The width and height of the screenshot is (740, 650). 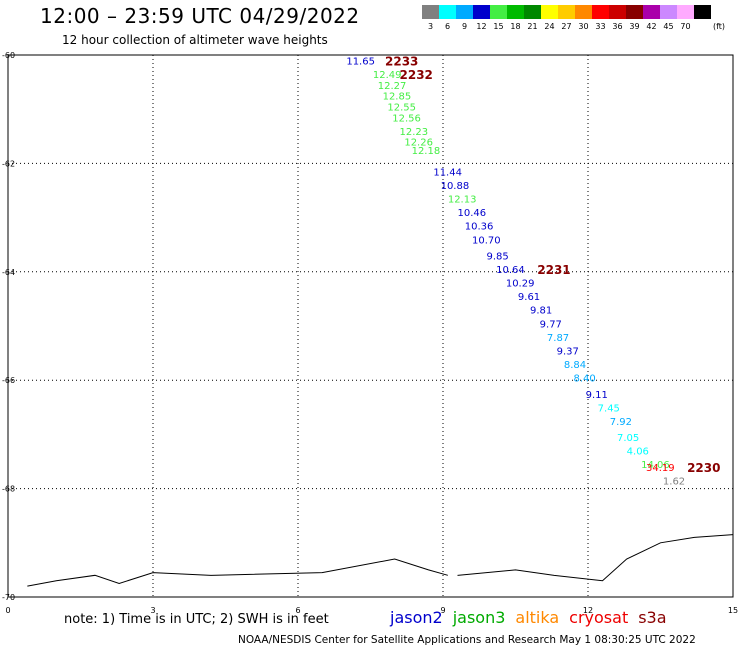 What do you see at coordinates (595, 558) in the screenshot?
I see `coastline-right` at bounding box center [595, 558].